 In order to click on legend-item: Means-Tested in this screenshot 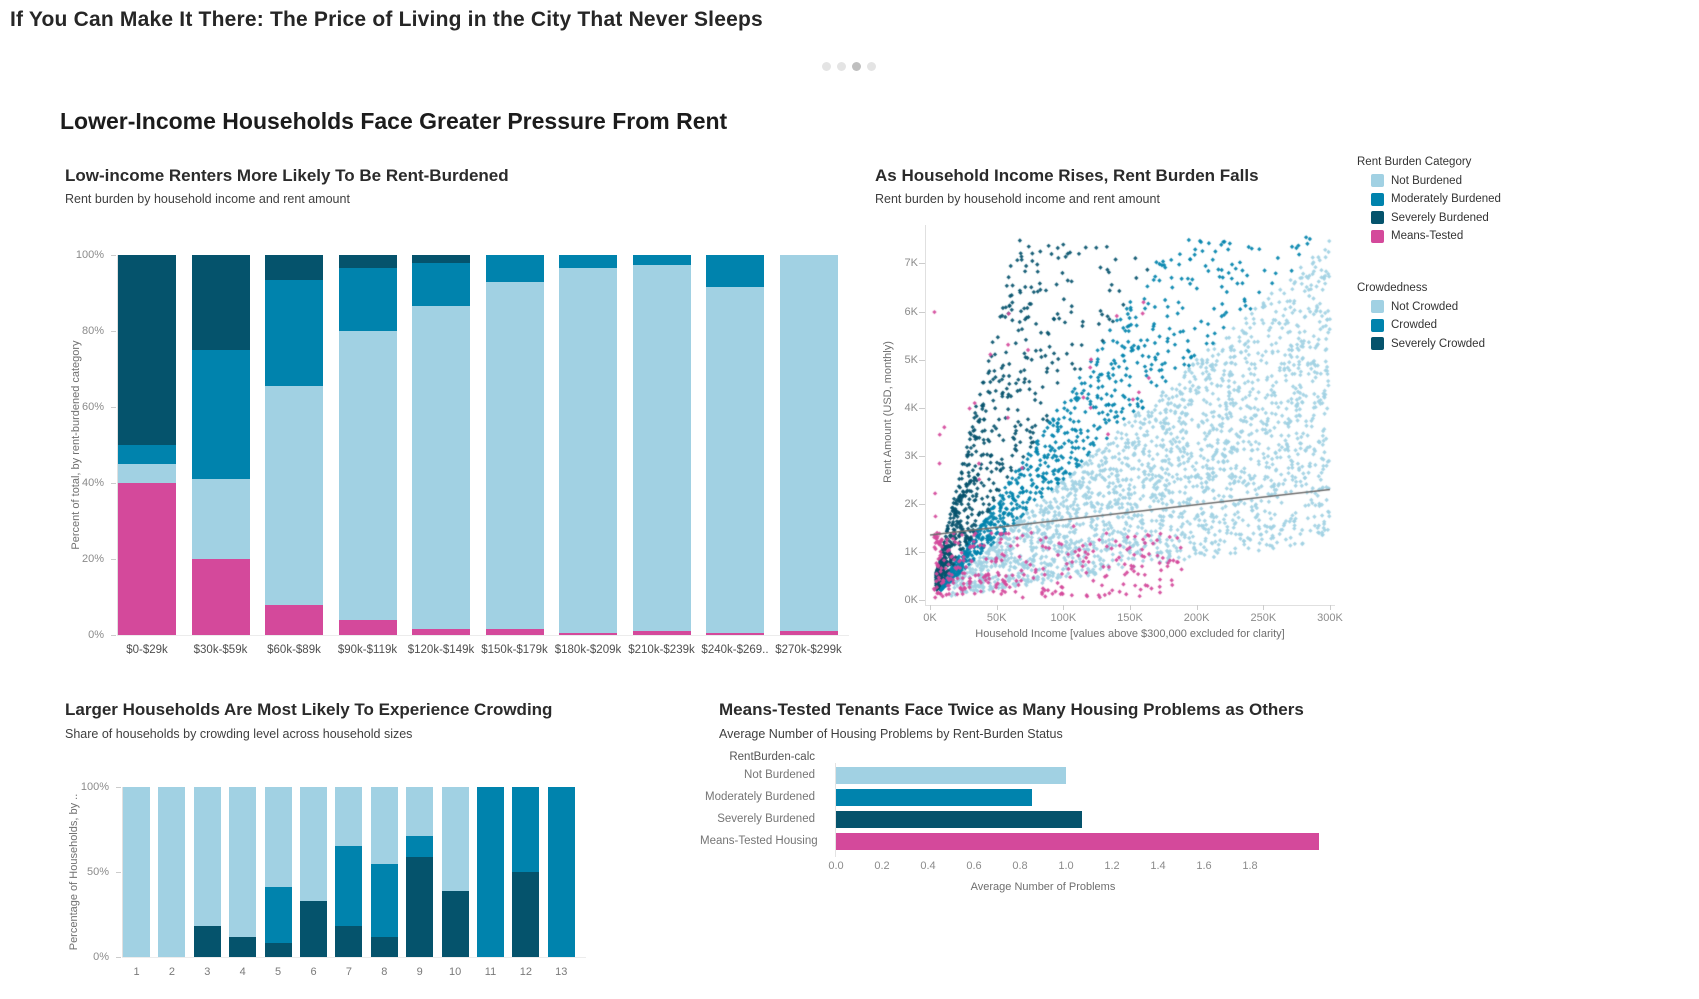, I will do `click(1417, 236)`.